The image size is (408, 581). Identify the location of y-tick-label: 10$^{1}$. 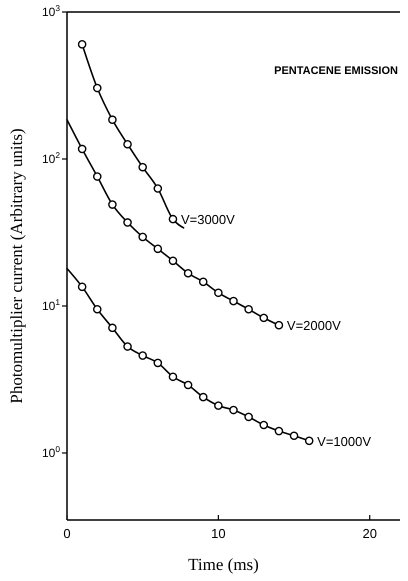
(51, 304).